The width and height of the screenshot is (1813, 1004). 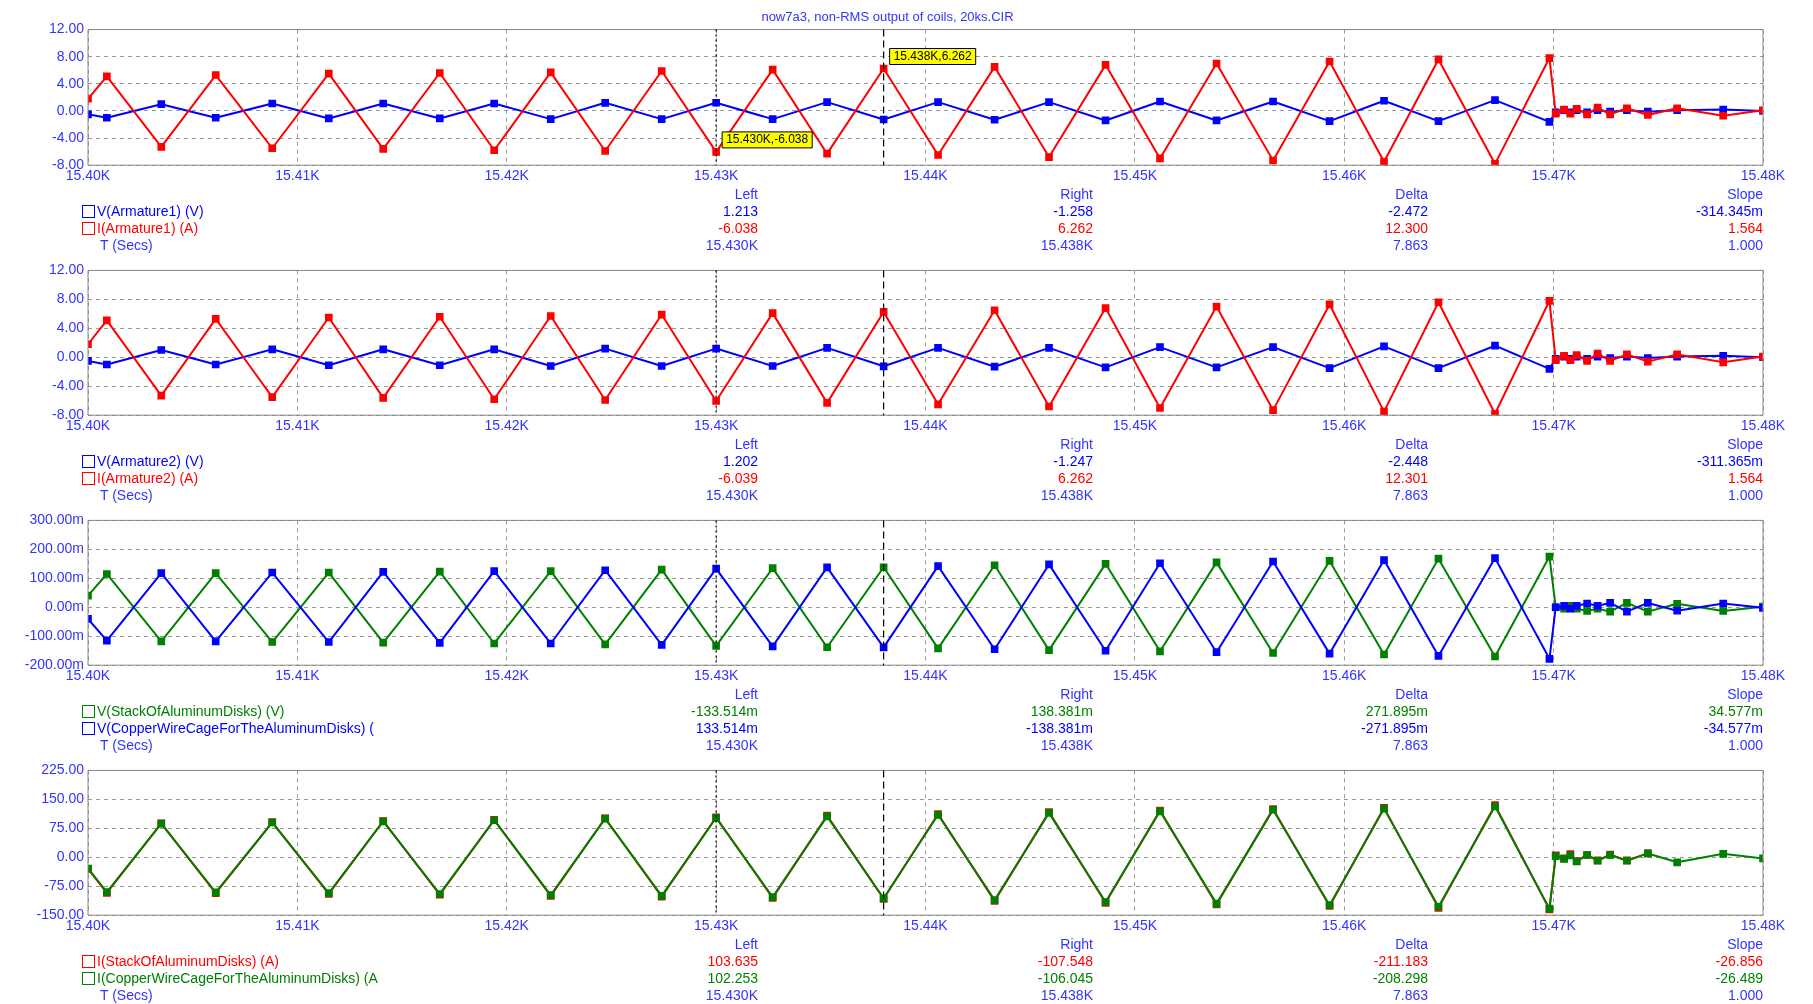 What do you see at coordinates (1406, 478) in the screenshot?
I see `text: 12.301` at bounding box center [1406, 478].